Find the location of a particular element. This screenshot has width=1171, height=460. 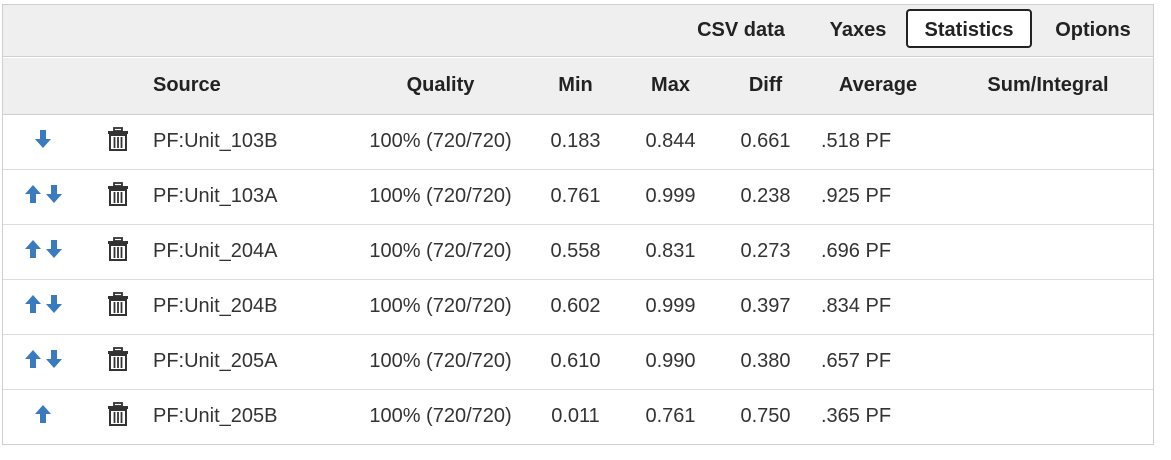

header-delete is located at coordinates (118, 86).